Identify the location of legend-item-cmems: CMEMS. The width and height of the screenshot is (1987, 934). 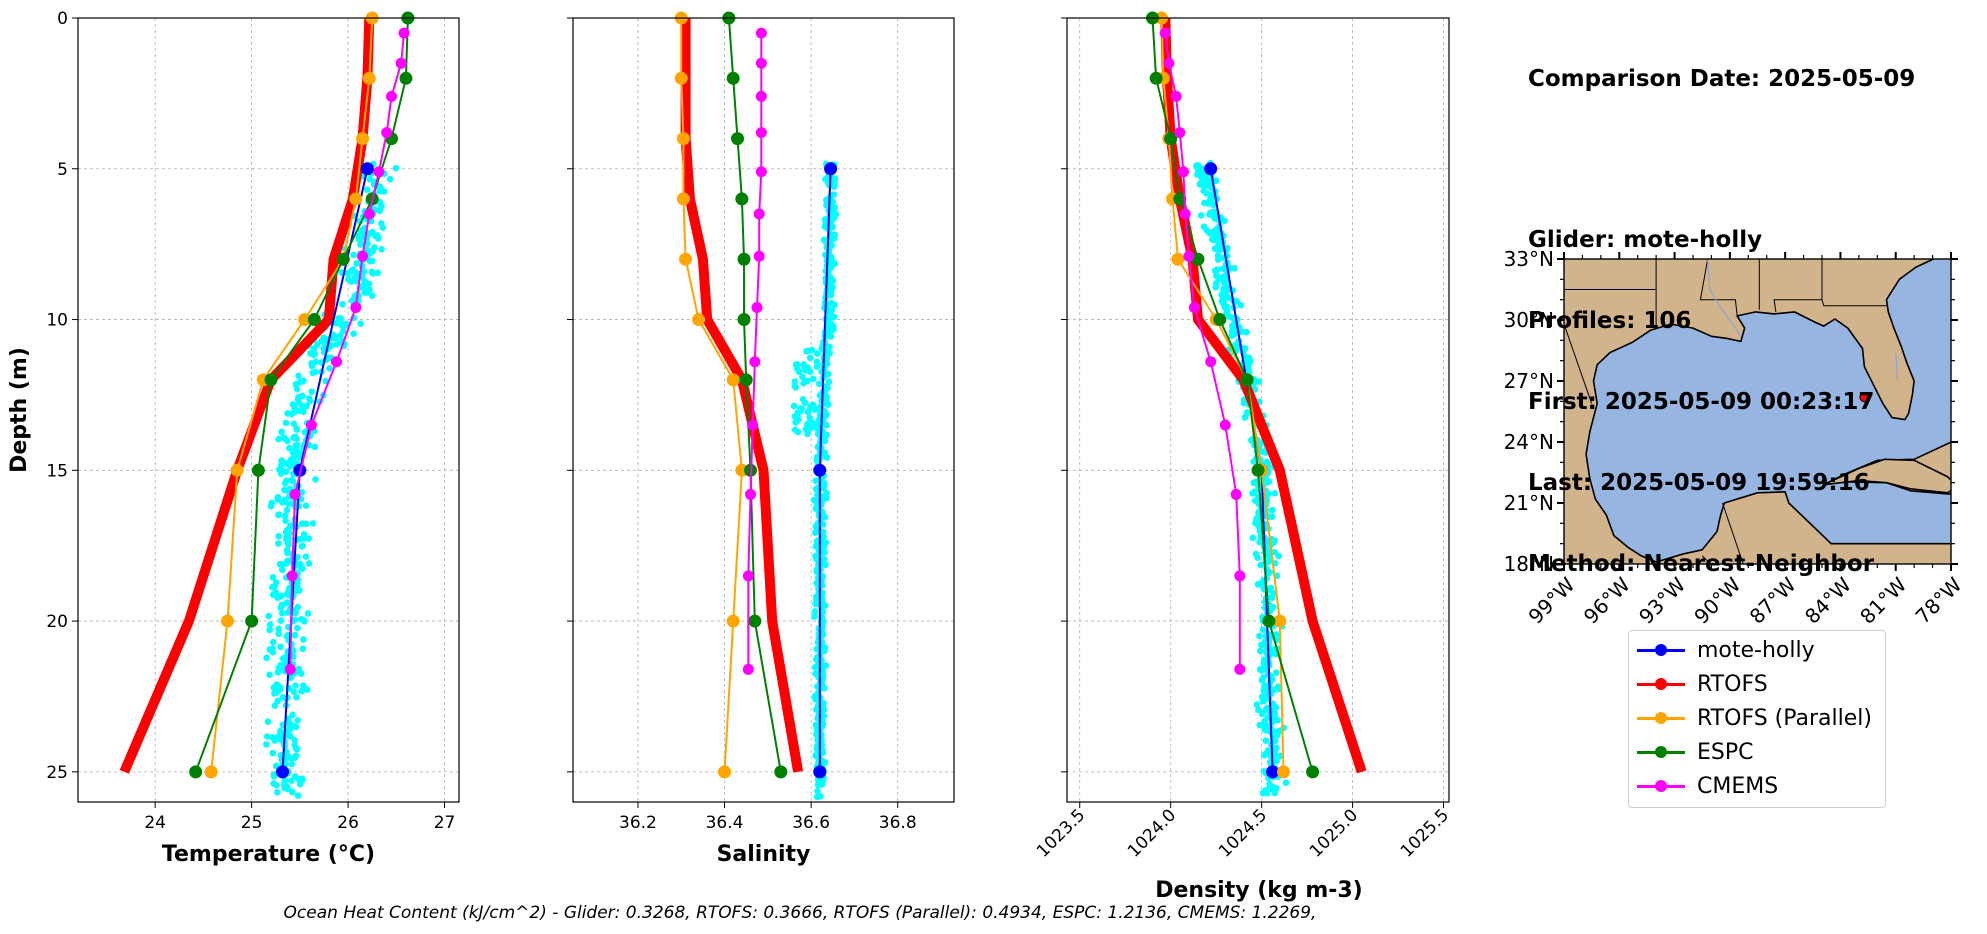
(1707, 786).